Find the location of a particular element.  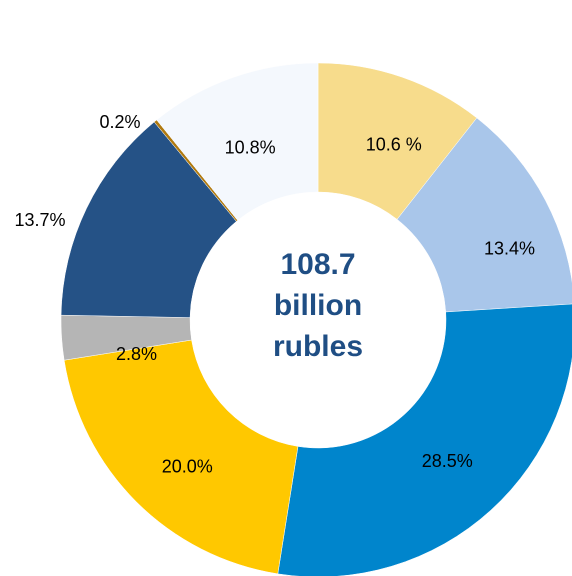

data-label: 0.2% is located at coordinates (119, 122).